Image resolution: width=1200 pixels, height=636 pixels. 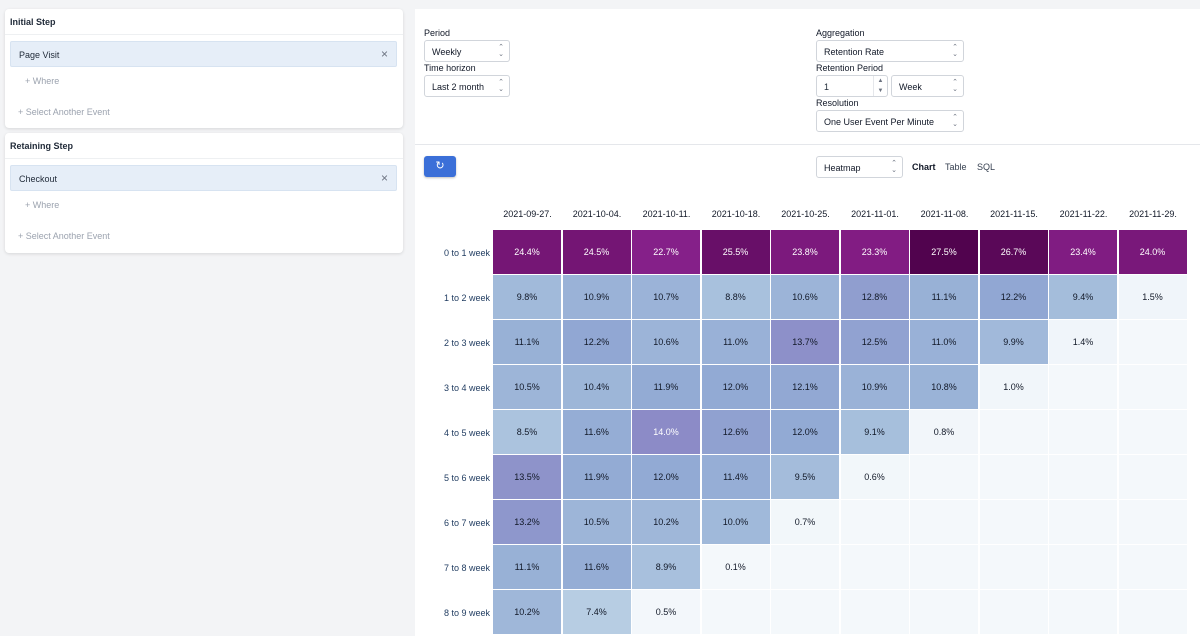 What do you see at coordinates (875, 432) in the screenshot?
I see `heatmap-cell: 9.1%` at bounding box center [875, 432].